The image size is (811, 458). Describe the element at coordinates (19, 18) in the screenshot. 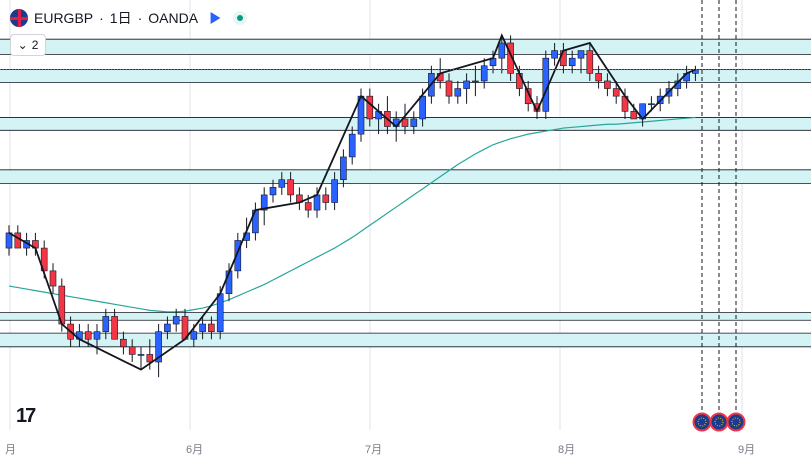

I see `eurgbp-flag-icon` at that location.